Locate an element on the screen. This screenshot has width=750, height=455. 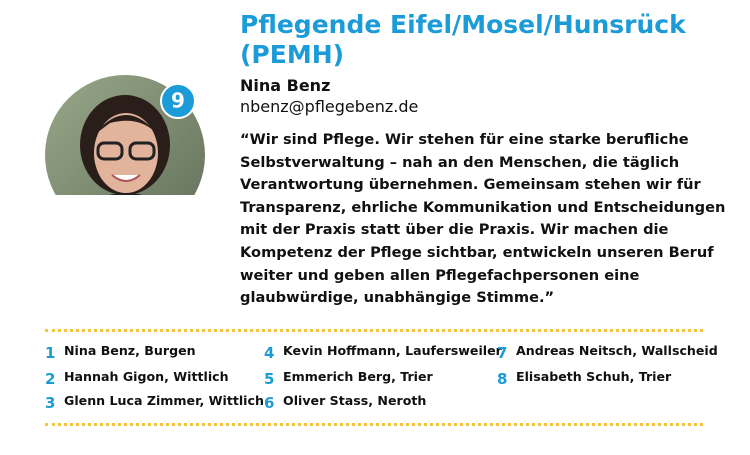
list-number: 7 is located at coordinates (502, 353).